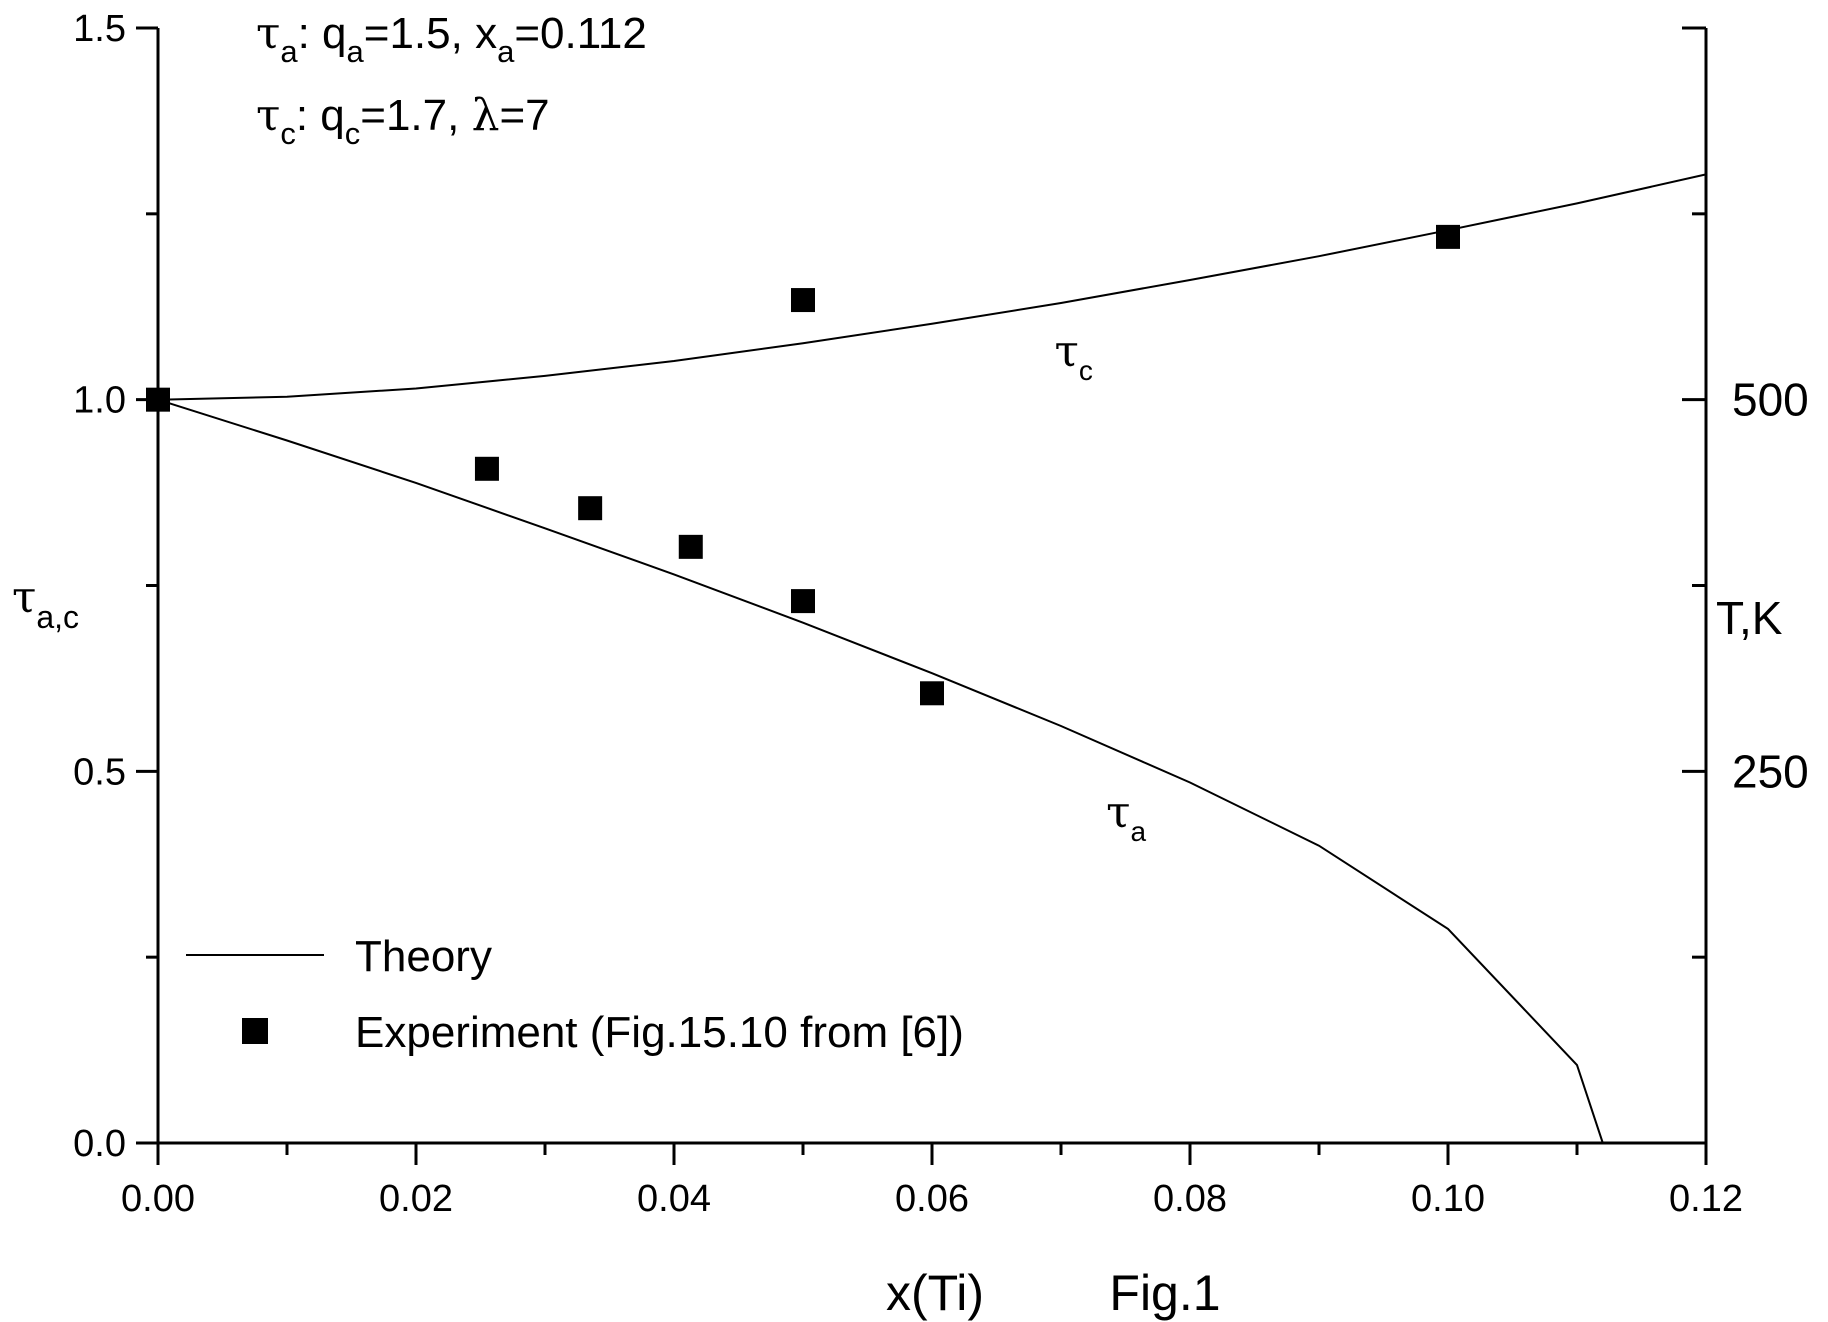 Image resolution: width=1828 pixels, height=1322 pixels. What do you see at coordinates (423, 956) in the screenshot?
I see `legend-entry-label: Theory` at bounding box center [423, 956].